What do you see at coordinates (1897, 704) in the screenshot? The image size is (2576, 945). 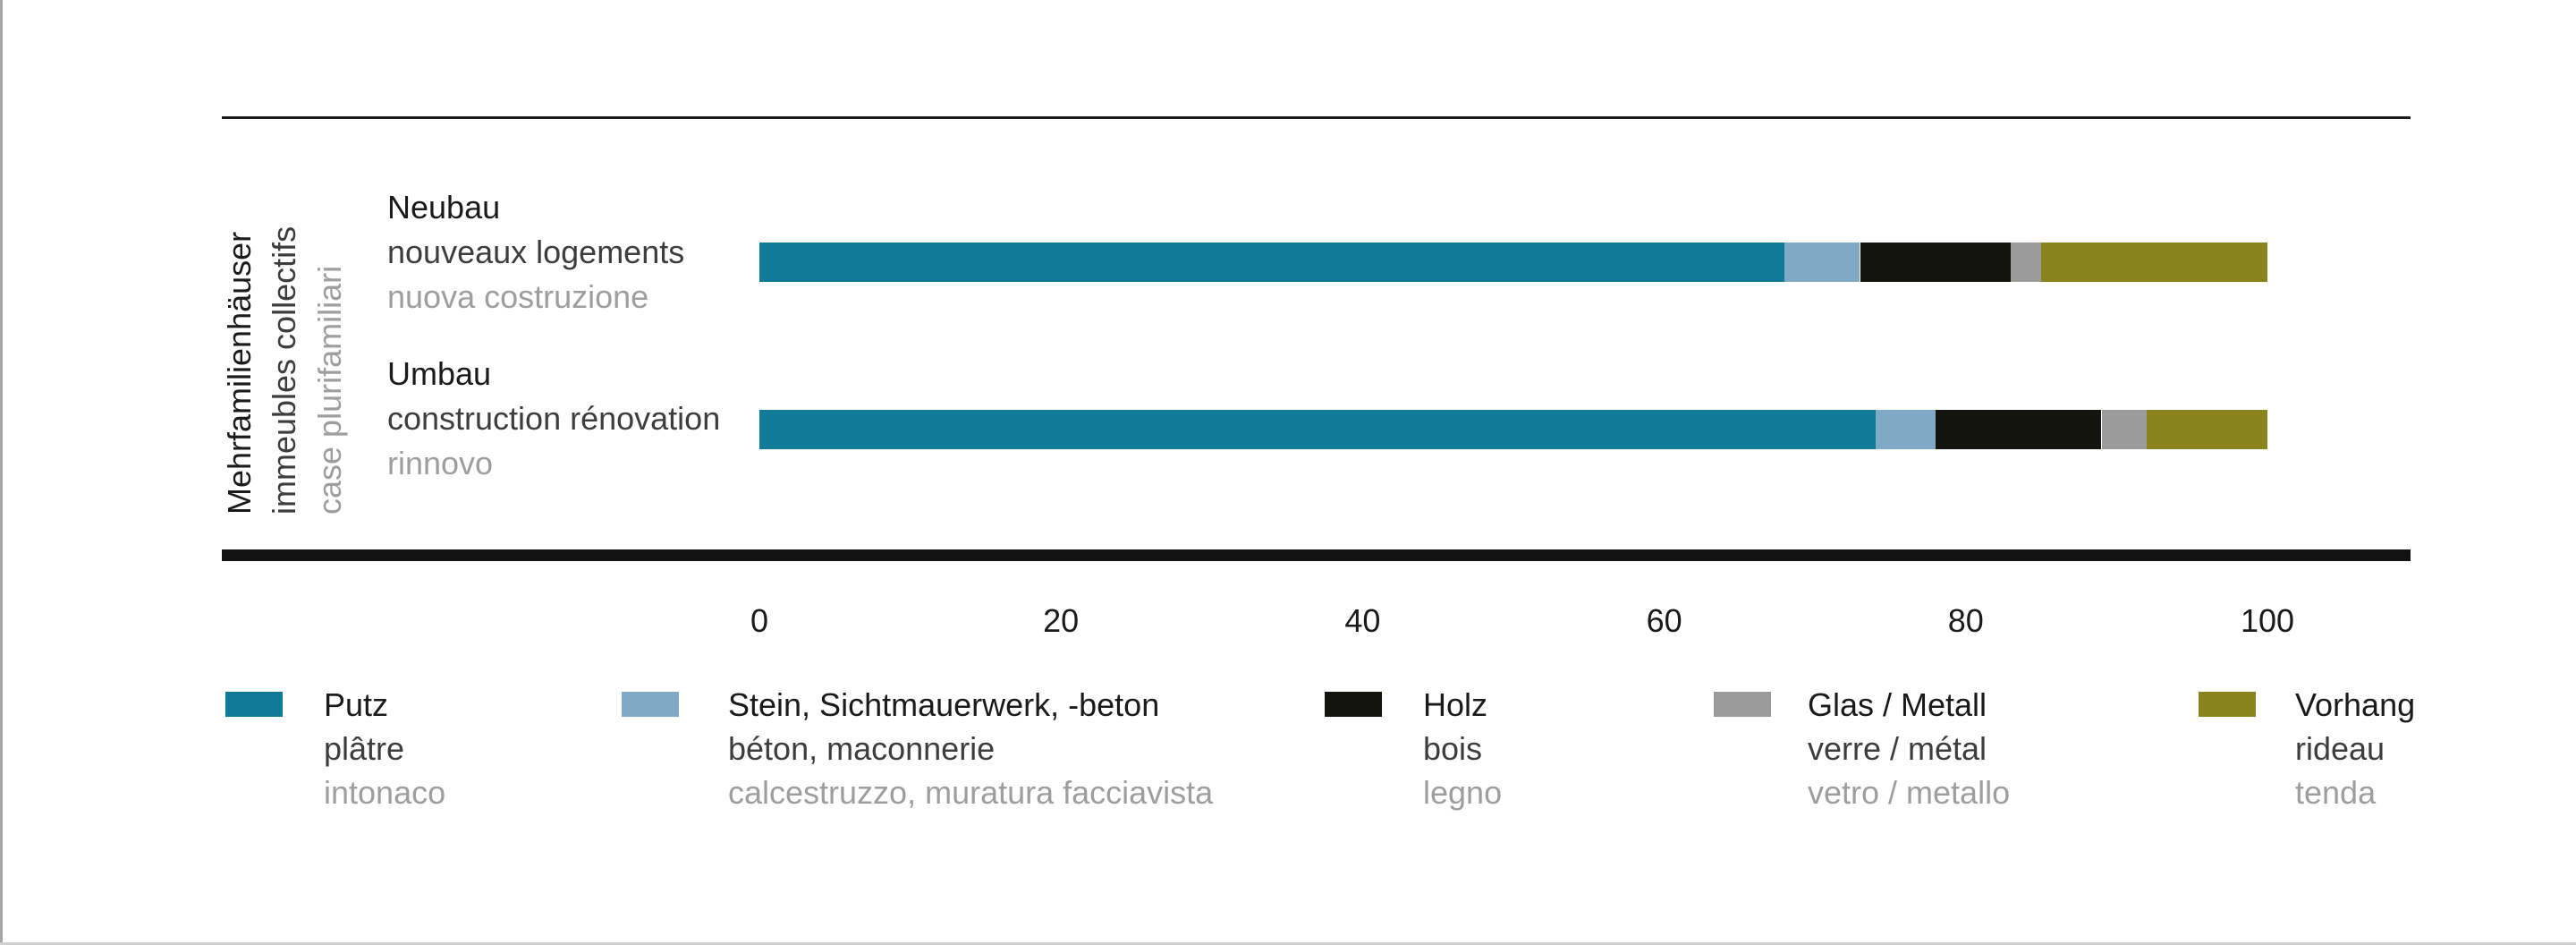 I see `label-line-de: Glas / Metall` at bounding box center [1897, 704].